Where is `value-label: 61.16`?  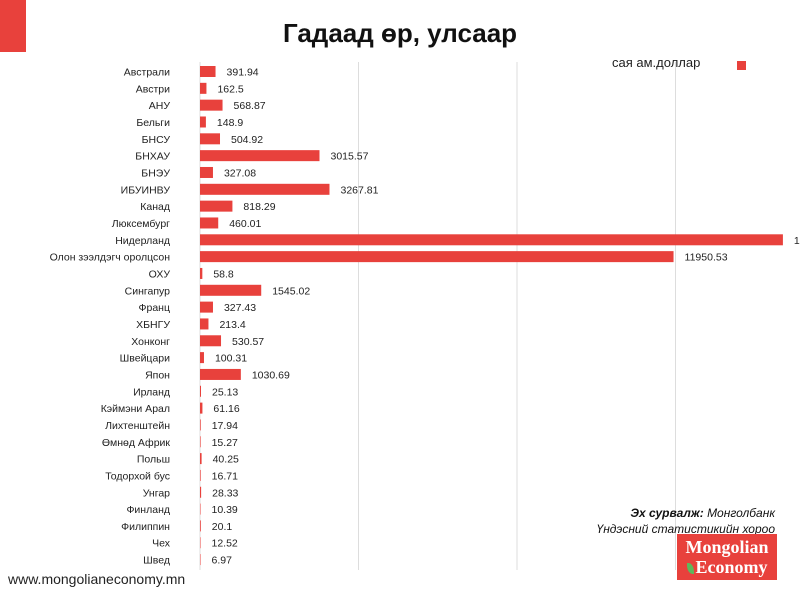 value-label: 61.16 is located at coordinates (226, 409).